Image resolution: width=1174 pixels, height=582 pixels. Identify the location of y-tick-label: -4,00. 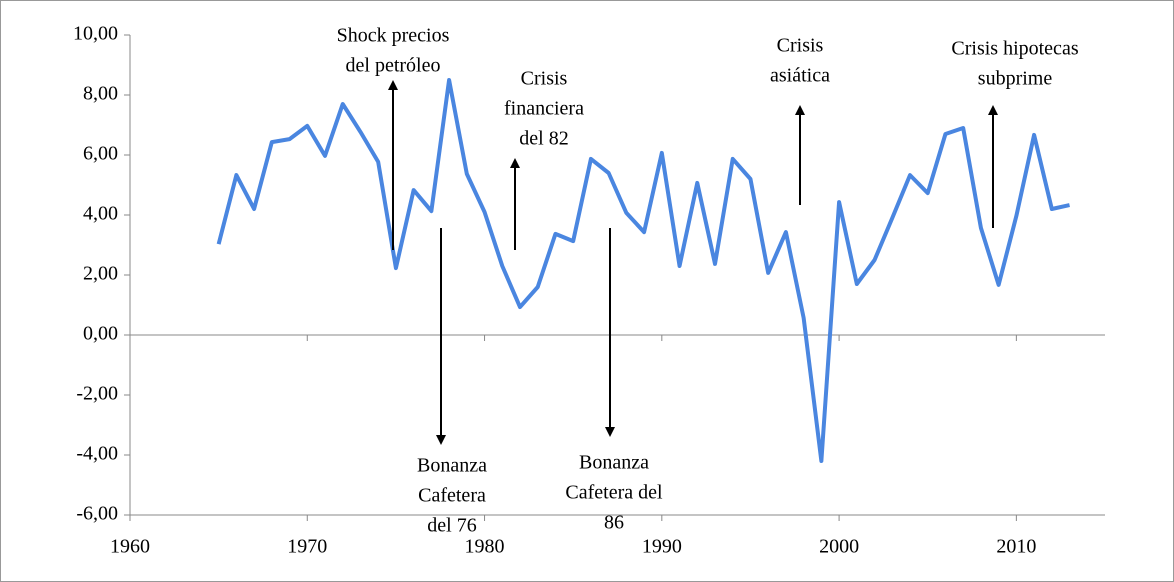
(97, 454).